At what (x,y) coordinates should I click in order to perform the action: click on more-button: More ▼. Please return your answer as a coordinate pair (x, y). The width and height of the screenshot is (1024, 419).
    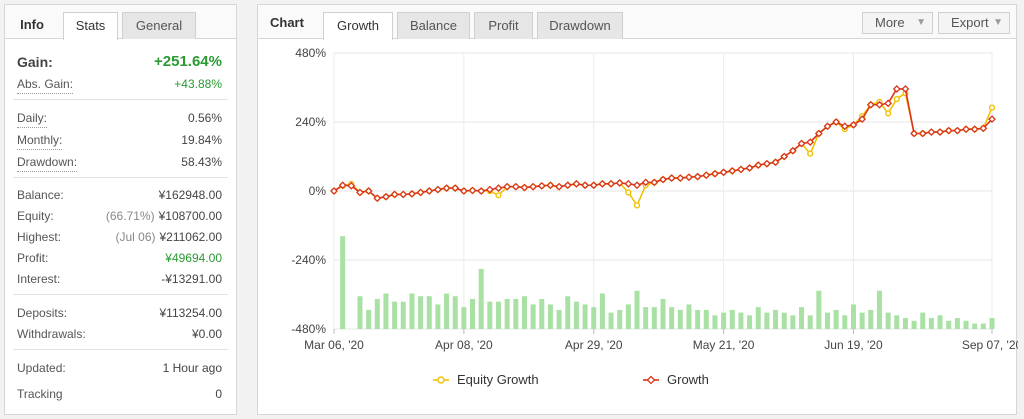
    Looking at the image, I should click on (897, 23).